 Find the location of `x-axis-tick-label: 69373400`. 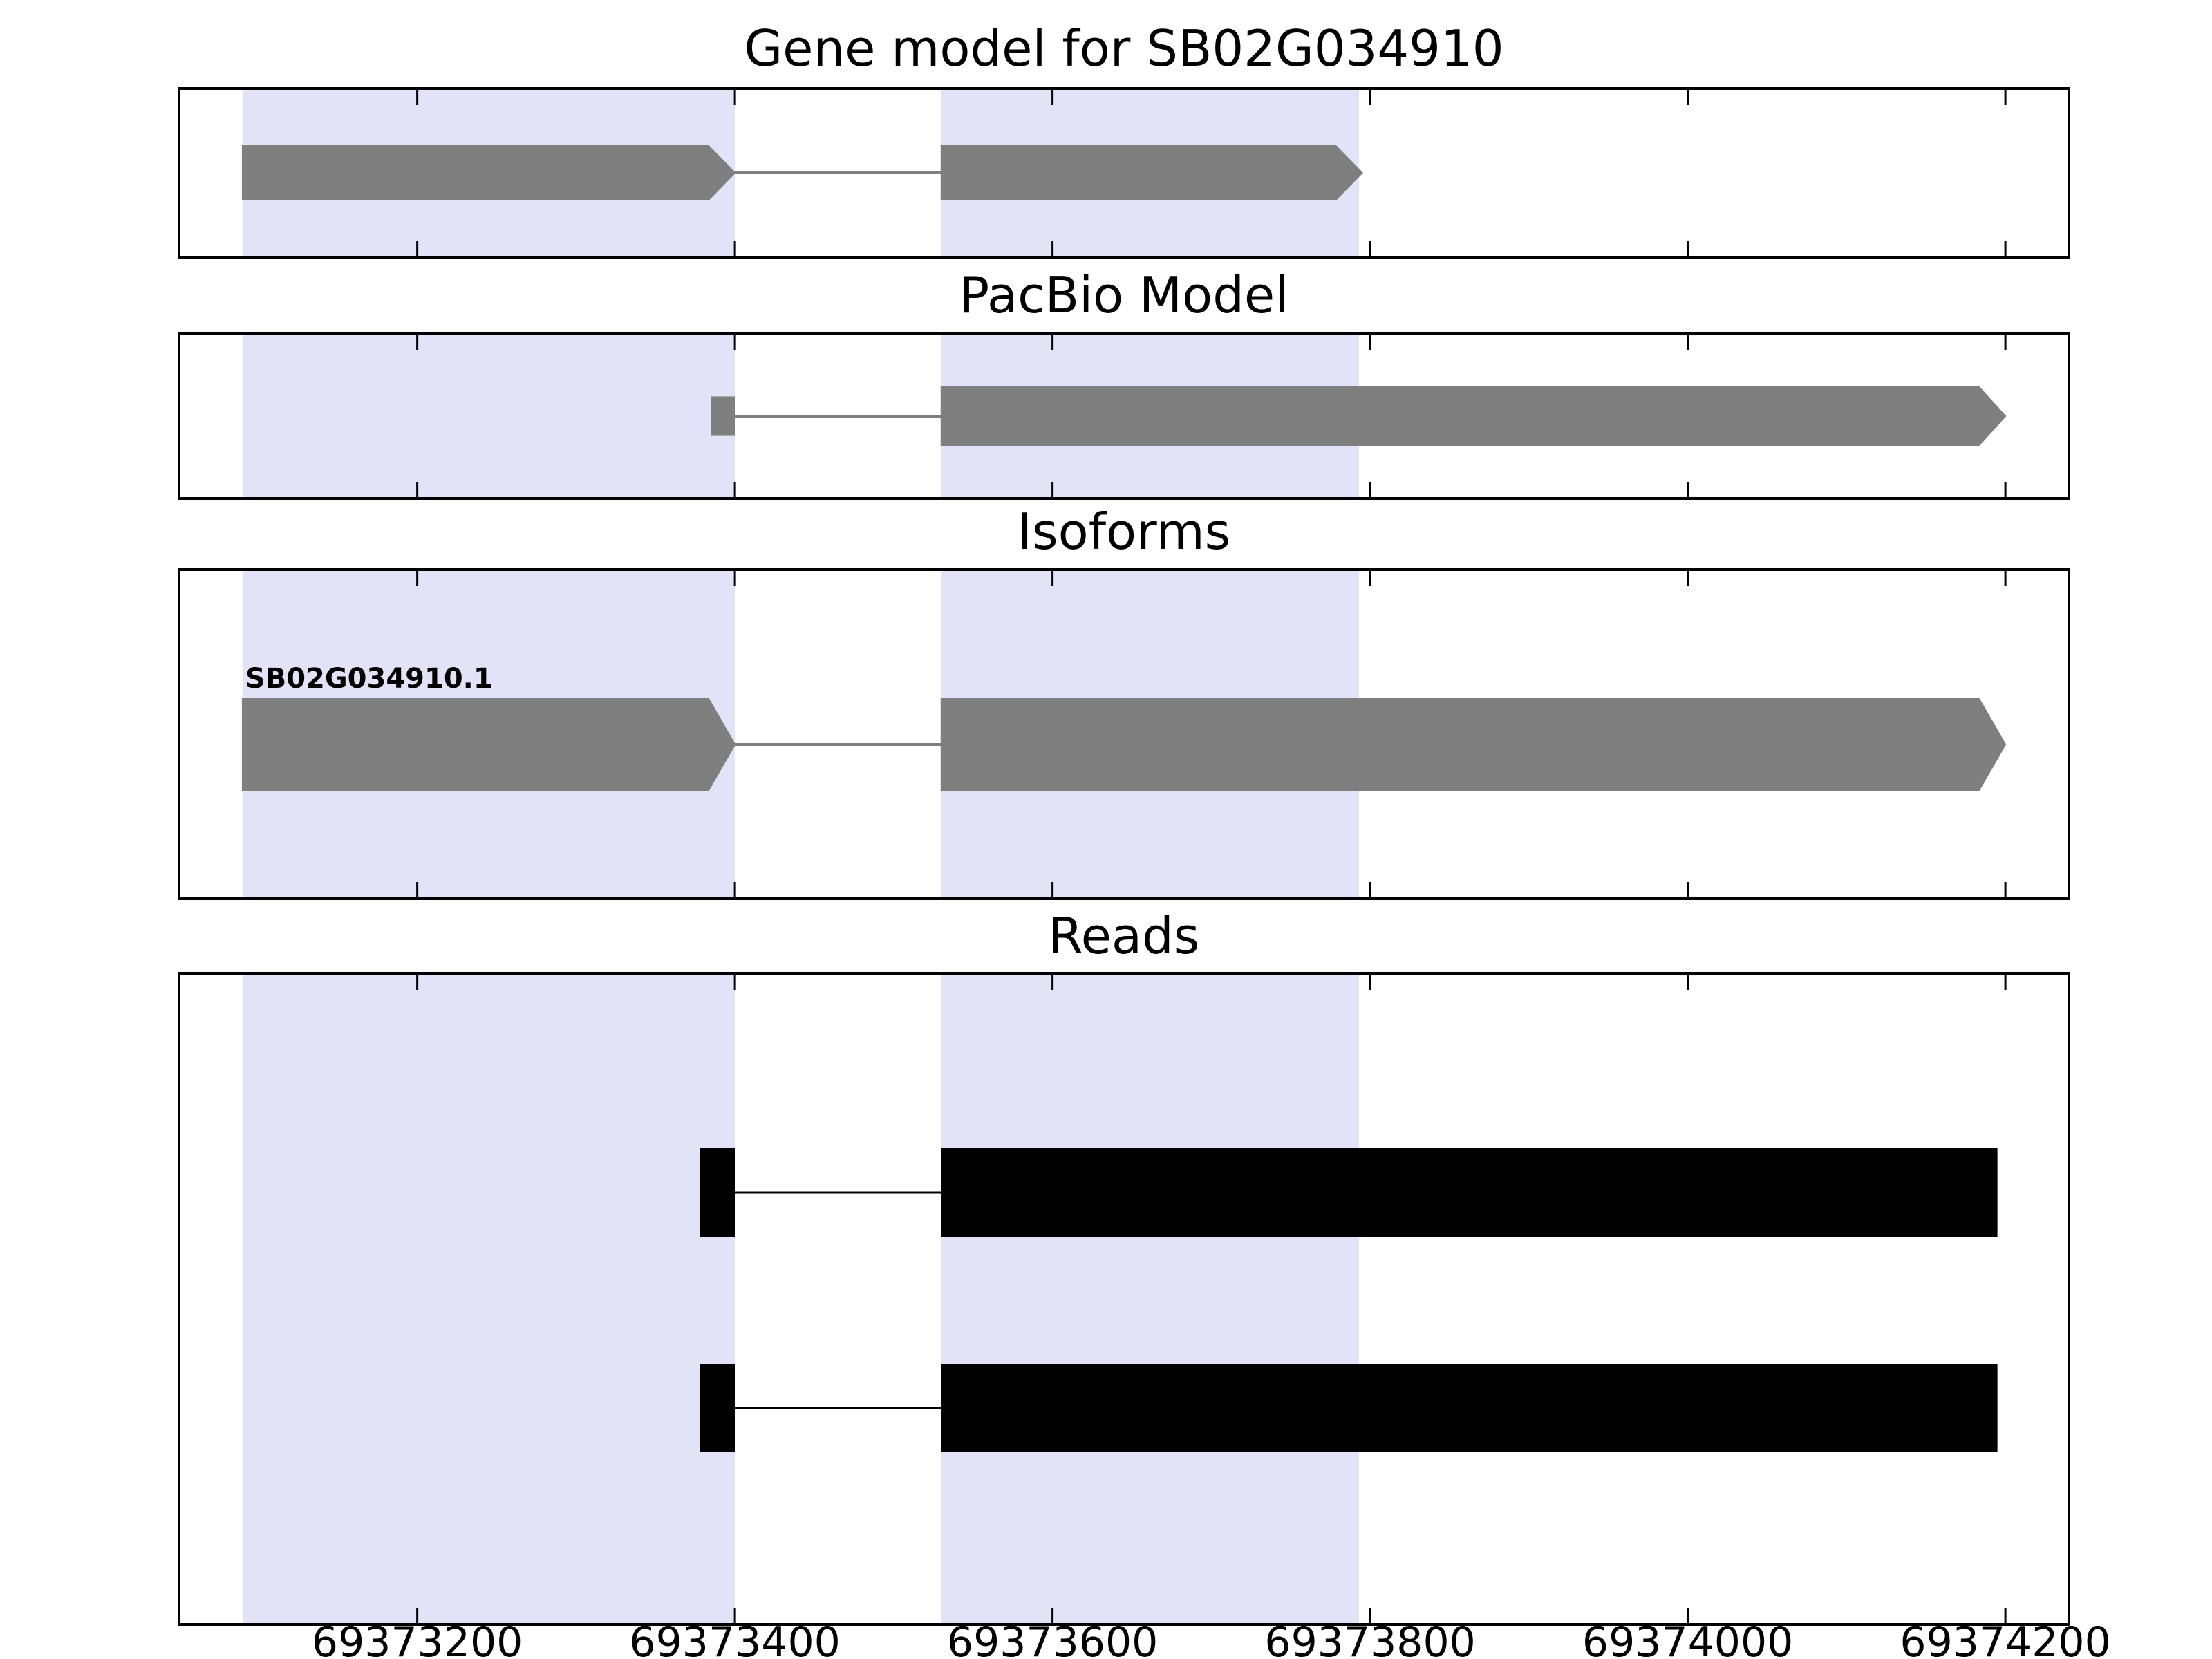

x-axis-tick-label: 69373400 is located at coordinates (735, 1638).